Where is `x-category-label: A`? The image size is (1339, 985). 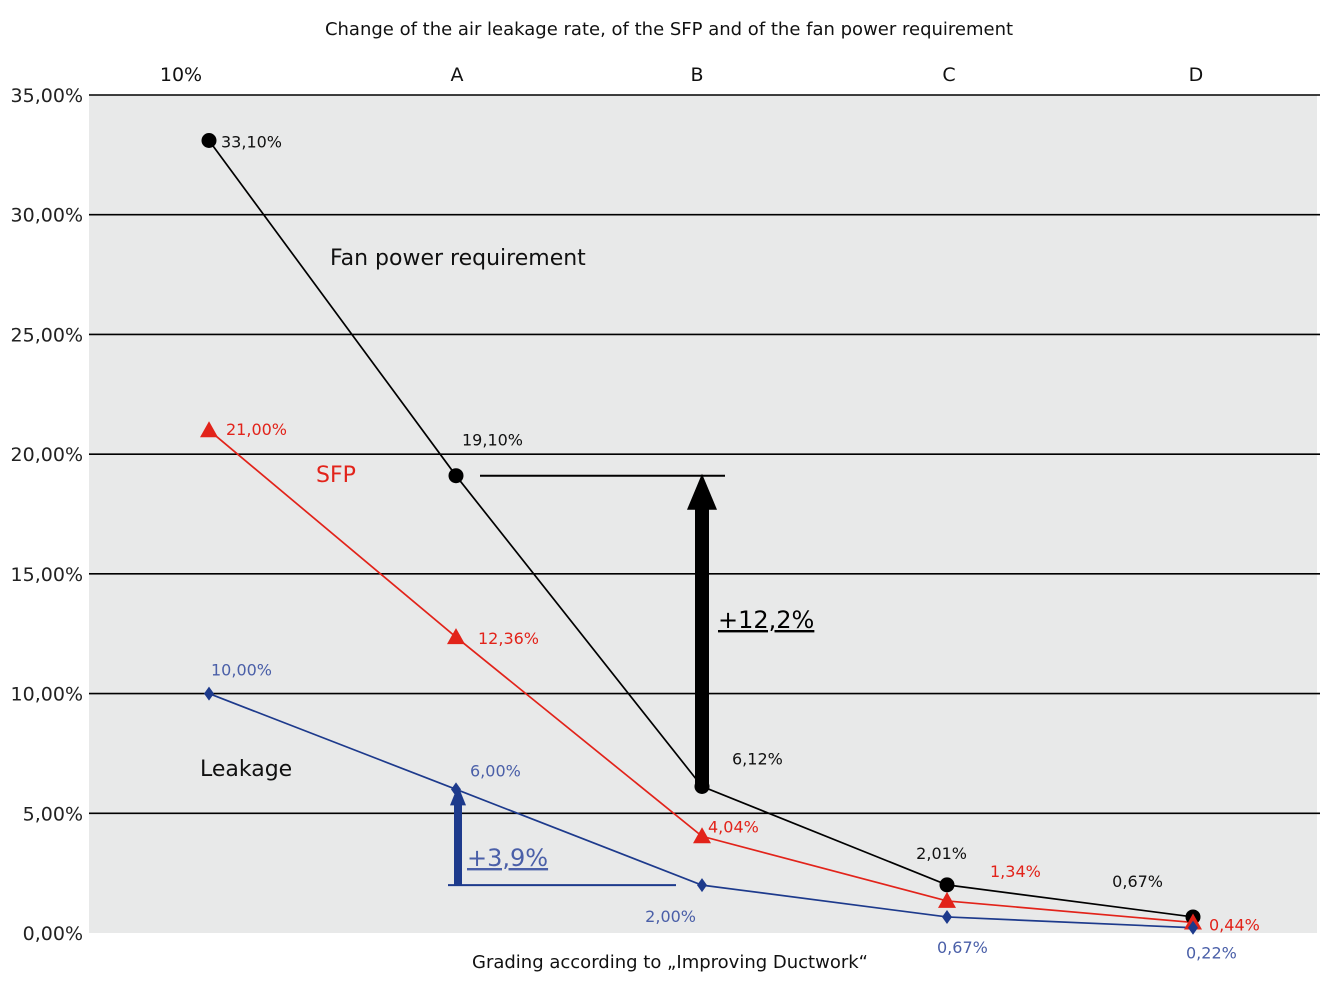
x-category-label: A is located at coordinates (457, 75).